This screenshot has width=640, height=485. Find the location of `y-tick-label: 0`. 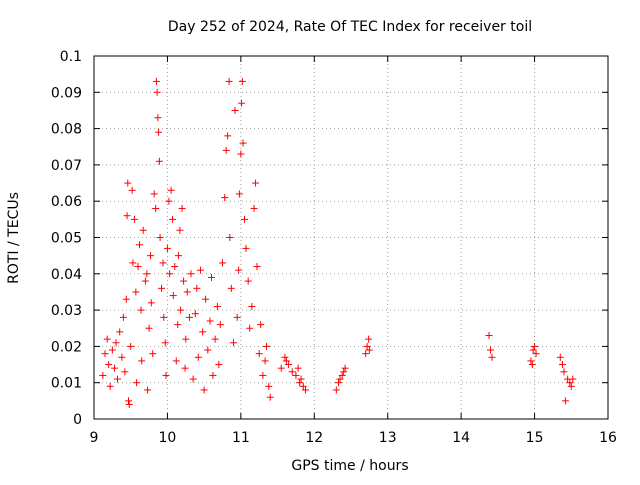

y-tick-label: 0 is located at coordinates (77, 420).